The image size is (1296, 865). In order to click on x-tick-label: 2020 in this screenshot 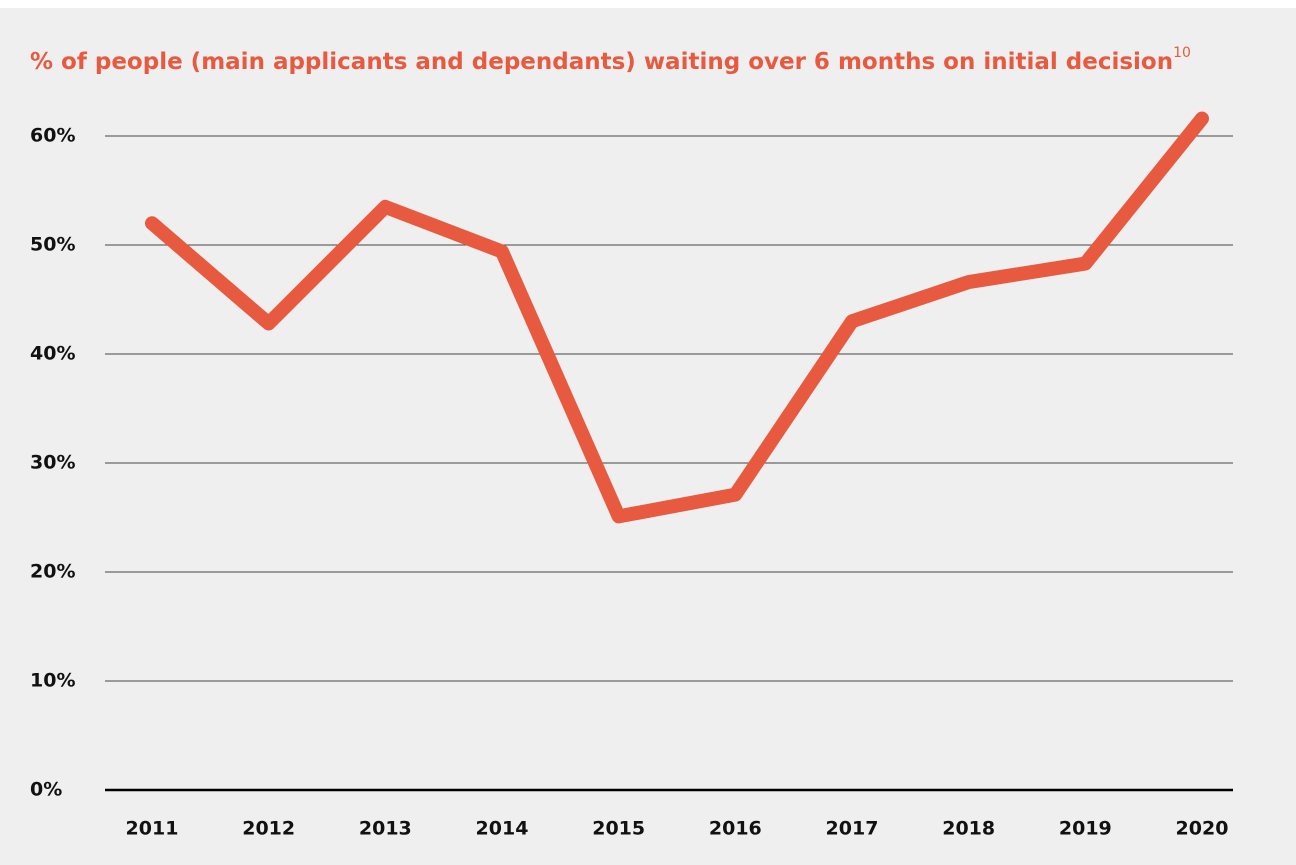, I will do `click(1202, 829)`.